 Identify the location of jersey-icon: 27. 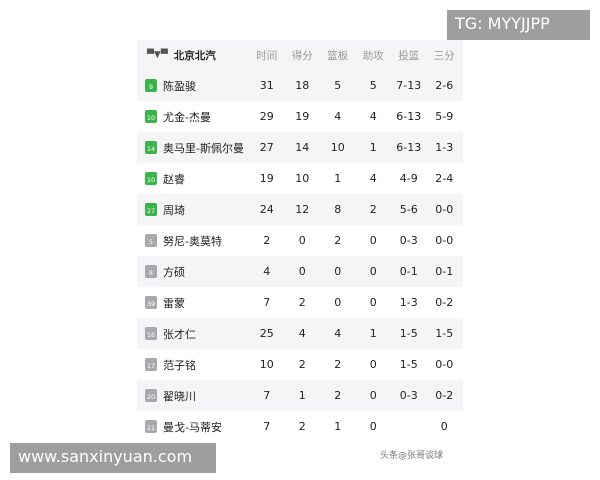
(151, 209).